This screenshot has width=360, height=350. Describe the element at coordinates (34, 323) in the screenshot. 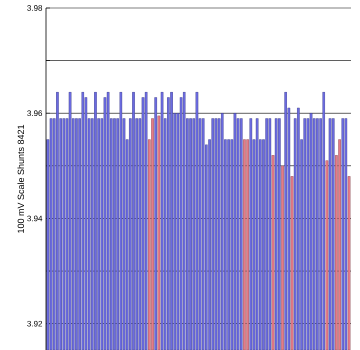

I see `y-tick-label: 3.92` at that location.